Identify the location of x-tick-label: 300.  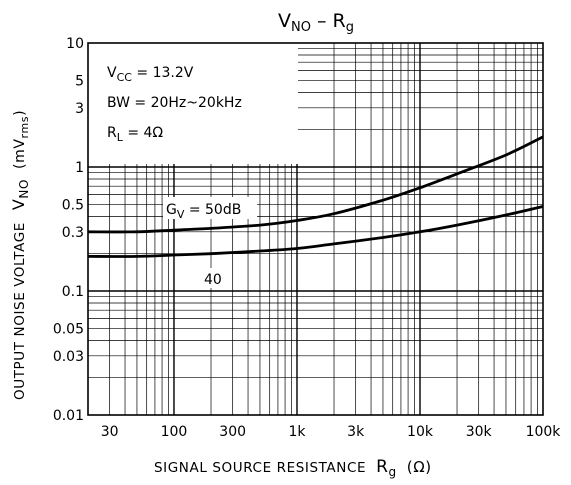
(232, 432).